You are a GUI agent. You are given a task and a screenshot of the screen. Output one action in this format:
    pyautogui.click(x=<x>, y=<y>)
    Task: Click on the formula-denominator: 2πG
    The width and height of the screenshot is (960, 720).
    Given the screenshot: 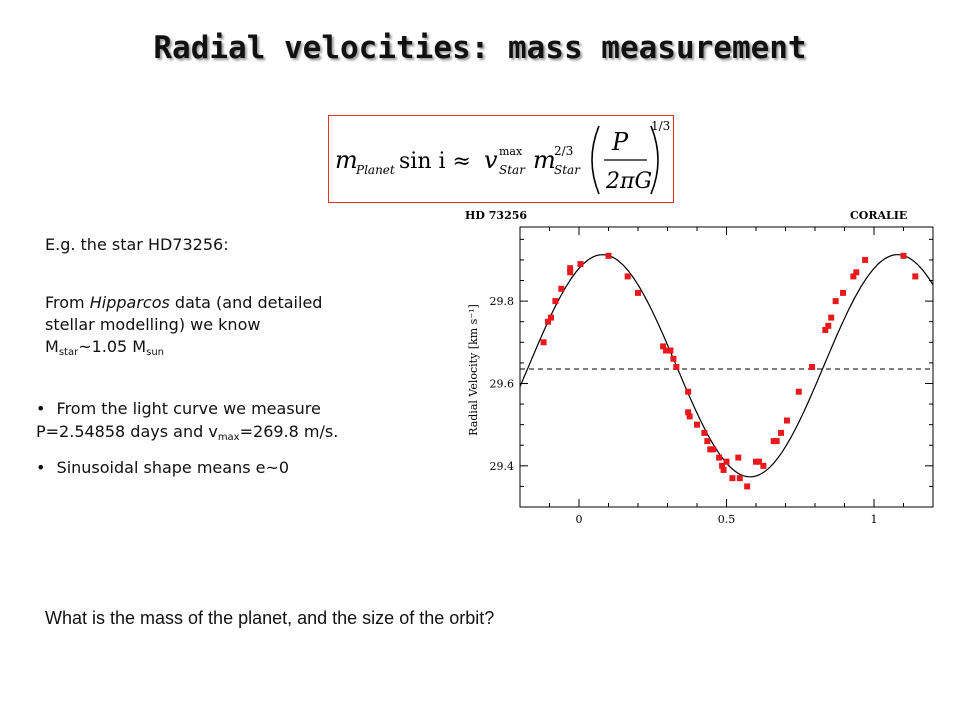 What is the action you would take?
    pyautogui.click(x=628, y=181)
    